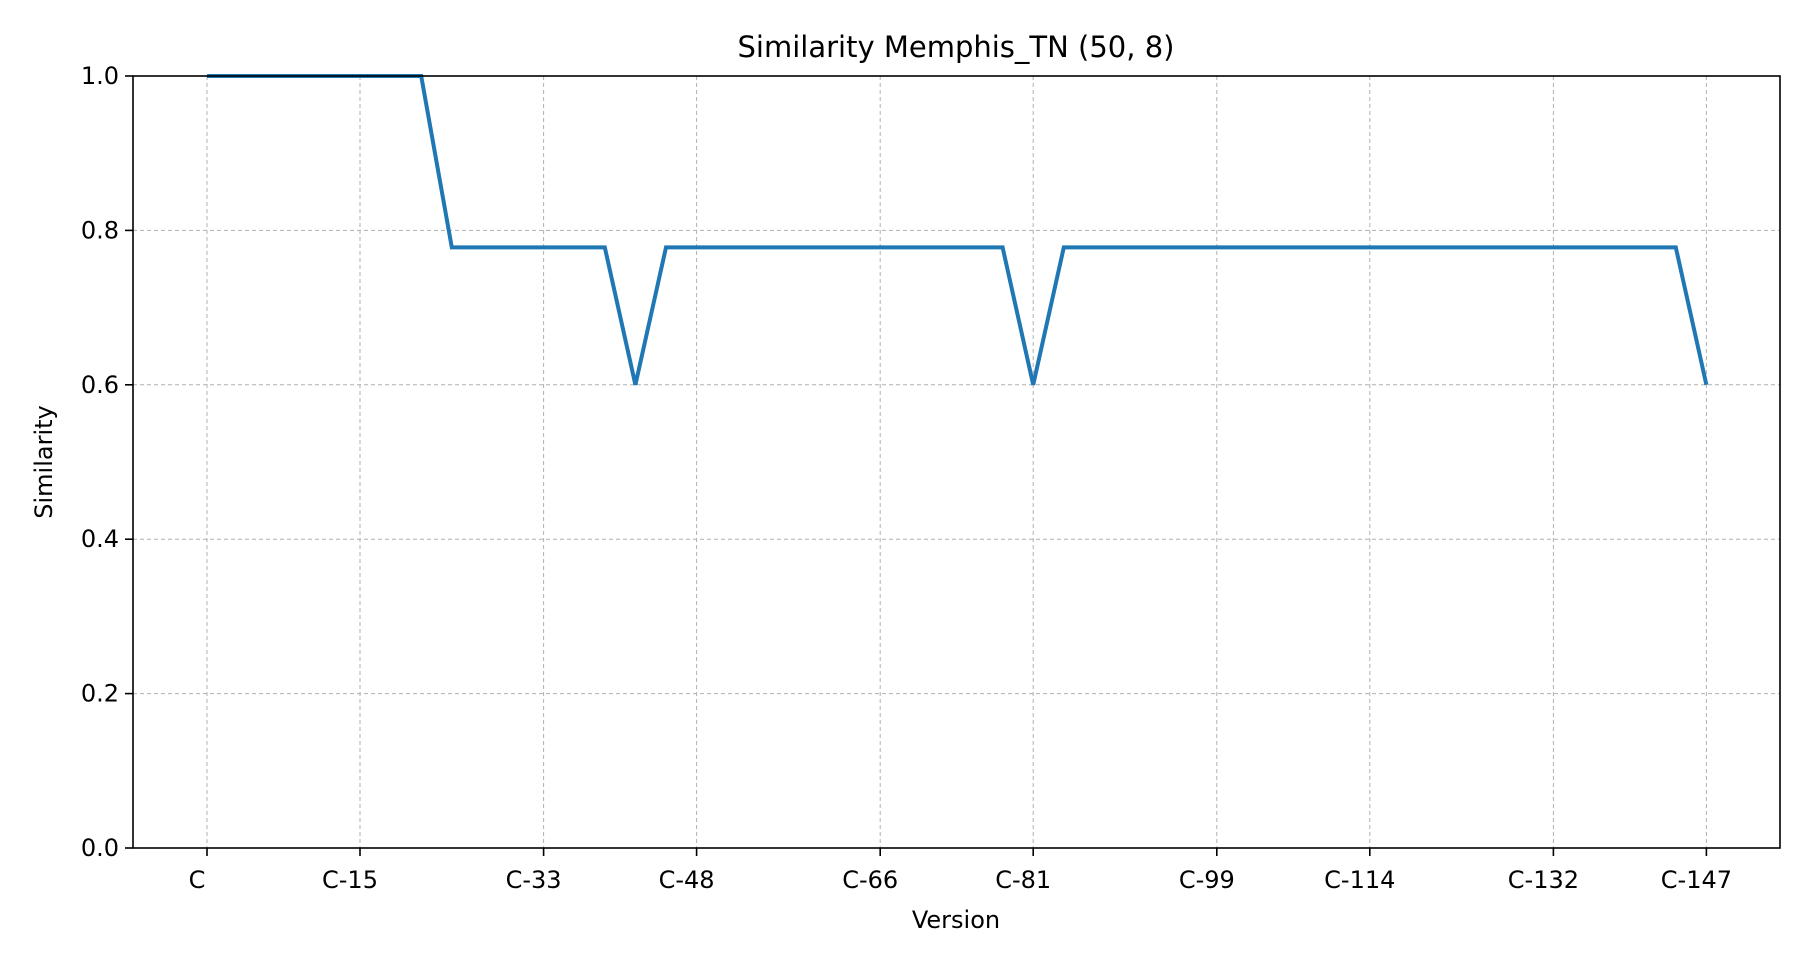 The height and width of the screenshot is (960, 1800). I want to click on x-tick-label: C-48, so click(687, 880).